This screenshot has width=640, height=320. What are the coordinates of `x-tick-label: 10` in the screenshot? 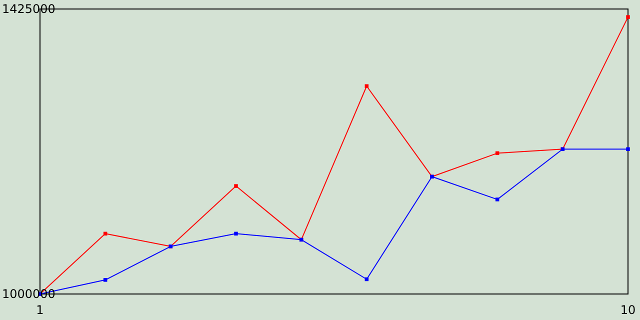 It's located at (628, 310).